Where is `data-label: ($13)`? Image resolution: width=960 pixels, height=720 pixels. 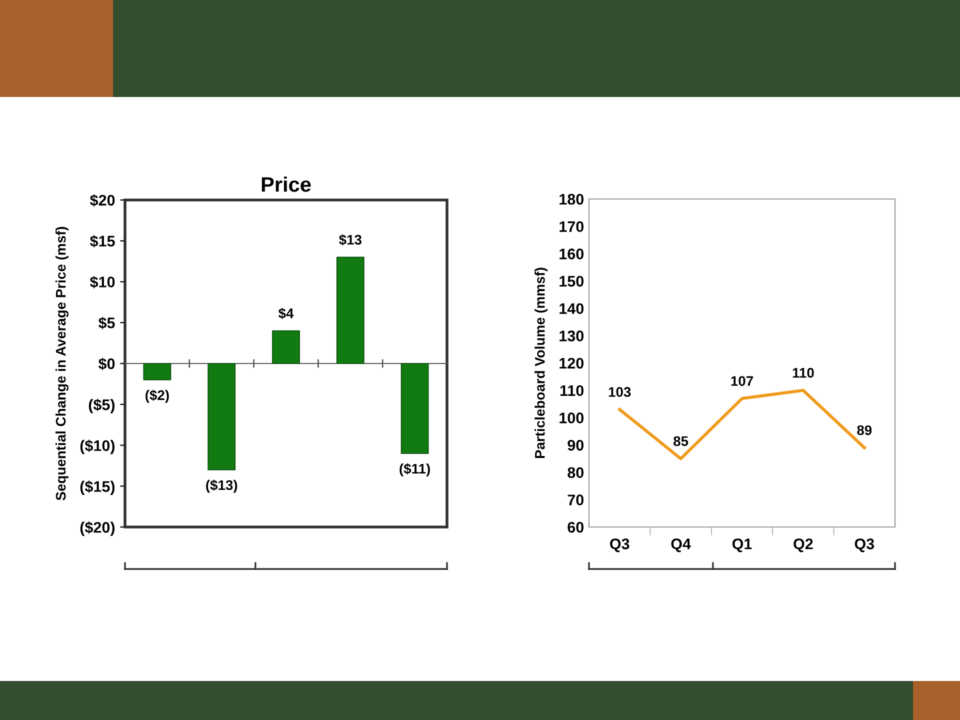
data-label: ($13) is located at coordinates (222, 486).